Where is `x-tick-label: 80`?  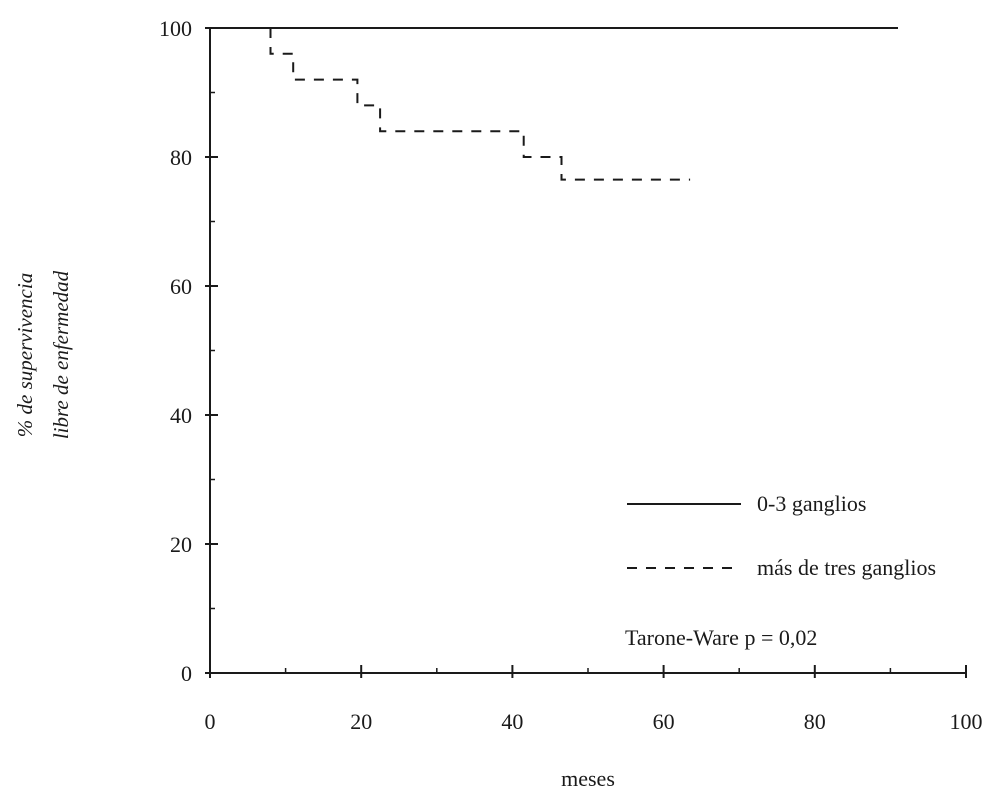
x-tick-label: 80 is located at coordinates (815, 721).